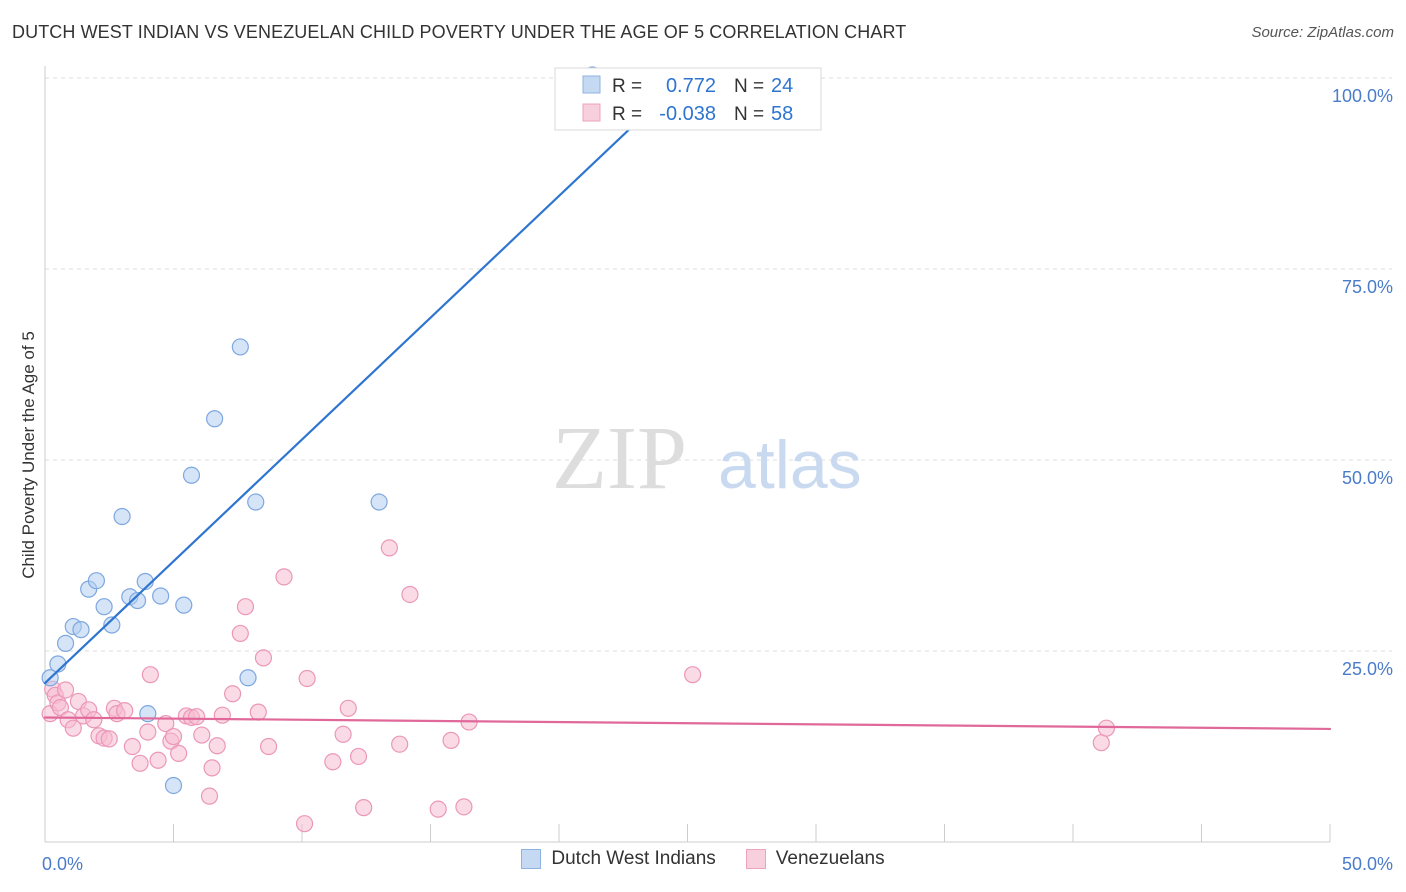 The width and height of the screenshot is (1406, 892). Describe the element at coordinates (691, 86) in the screenshot. I see `stats-blue-r-value: 0.772` at that location.